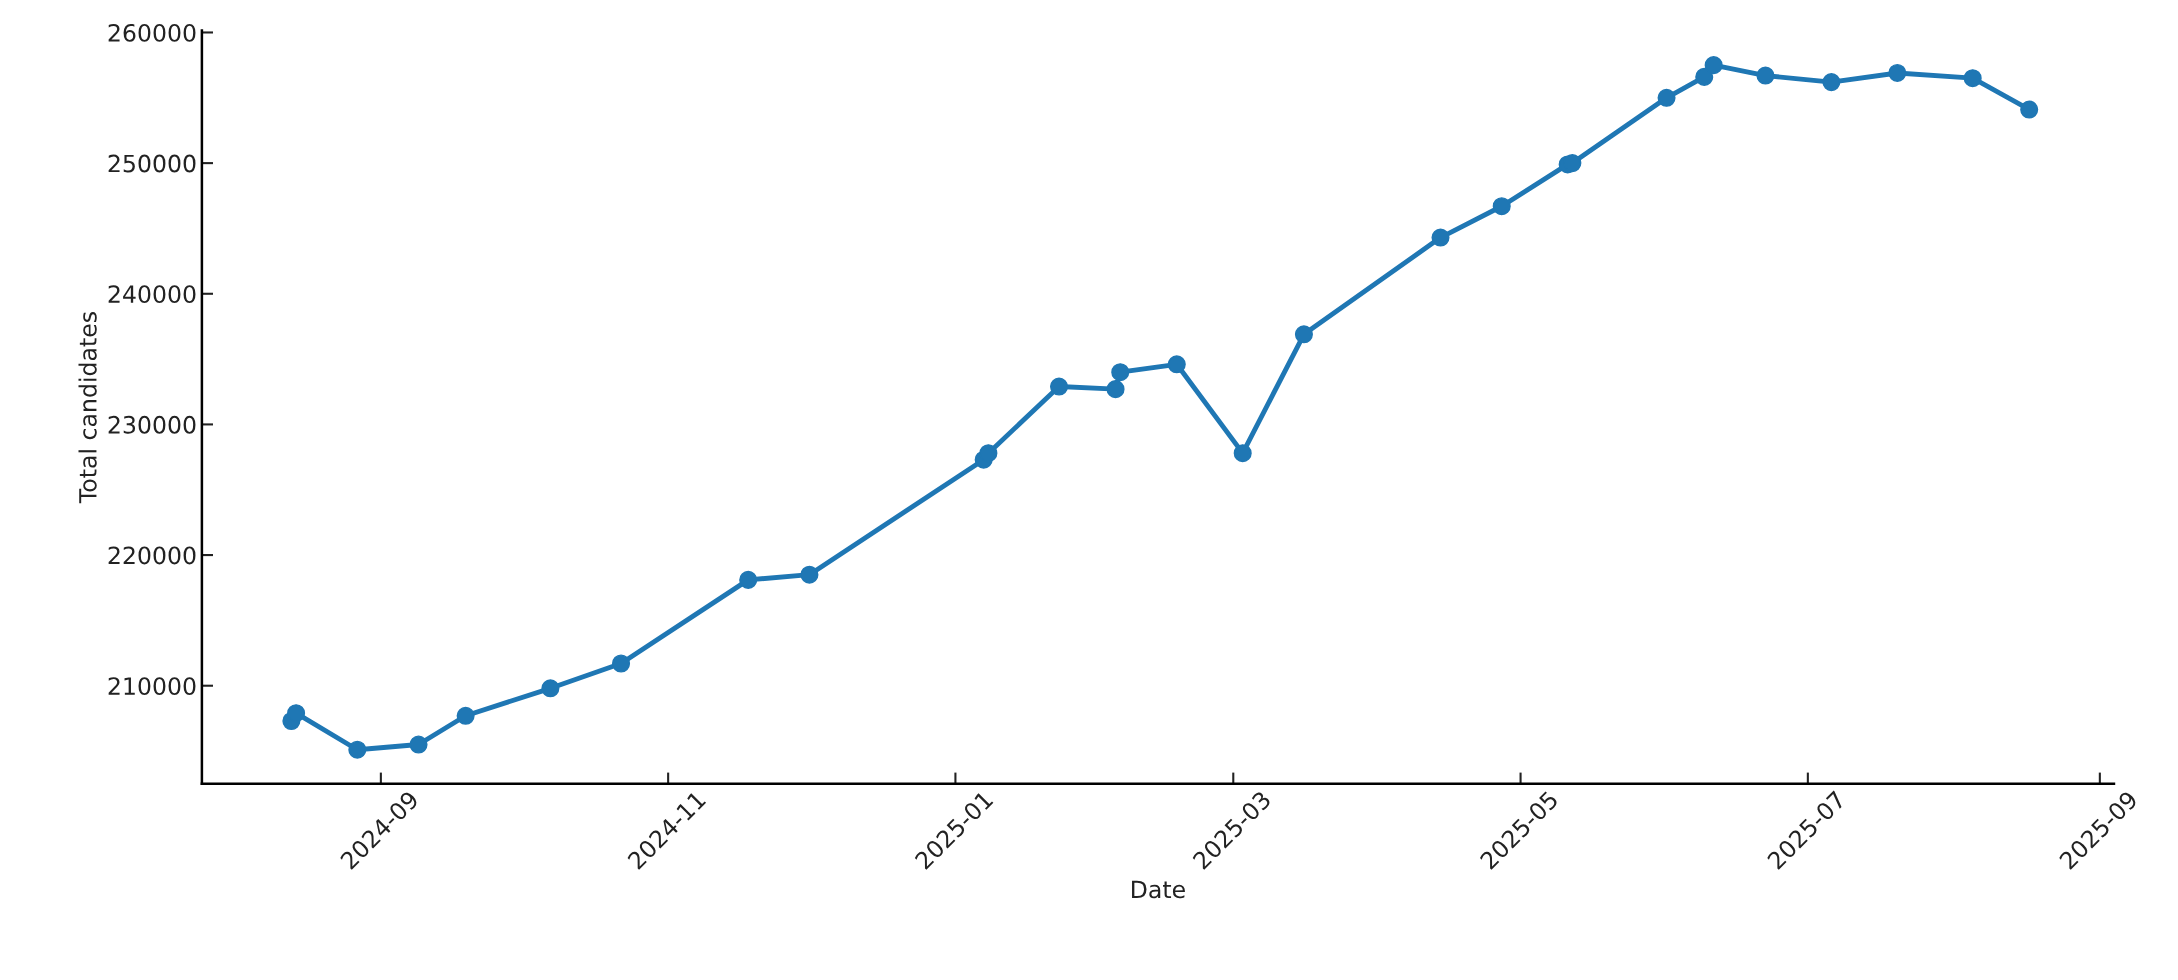  What do you see at coordinates (152, 686) in the screenshot?
I see `y-tick-label: 210000` at bounding box center [152, 686].